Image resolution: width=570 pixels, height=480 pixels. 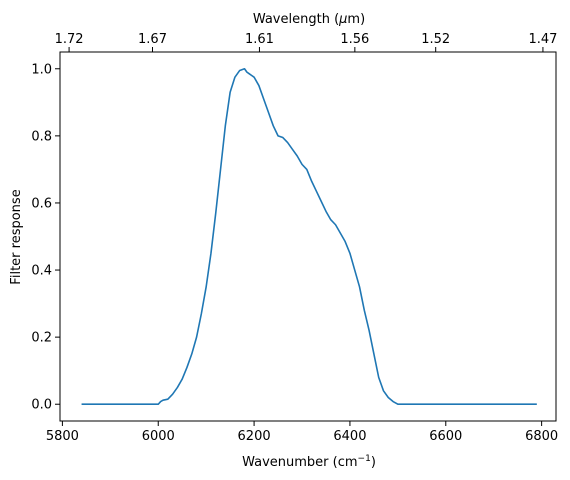 What do you see at coordinates (356, 19) in the screenshot?
I see `top-axis-label-suffix: m)` at bounding box center [356, 19].